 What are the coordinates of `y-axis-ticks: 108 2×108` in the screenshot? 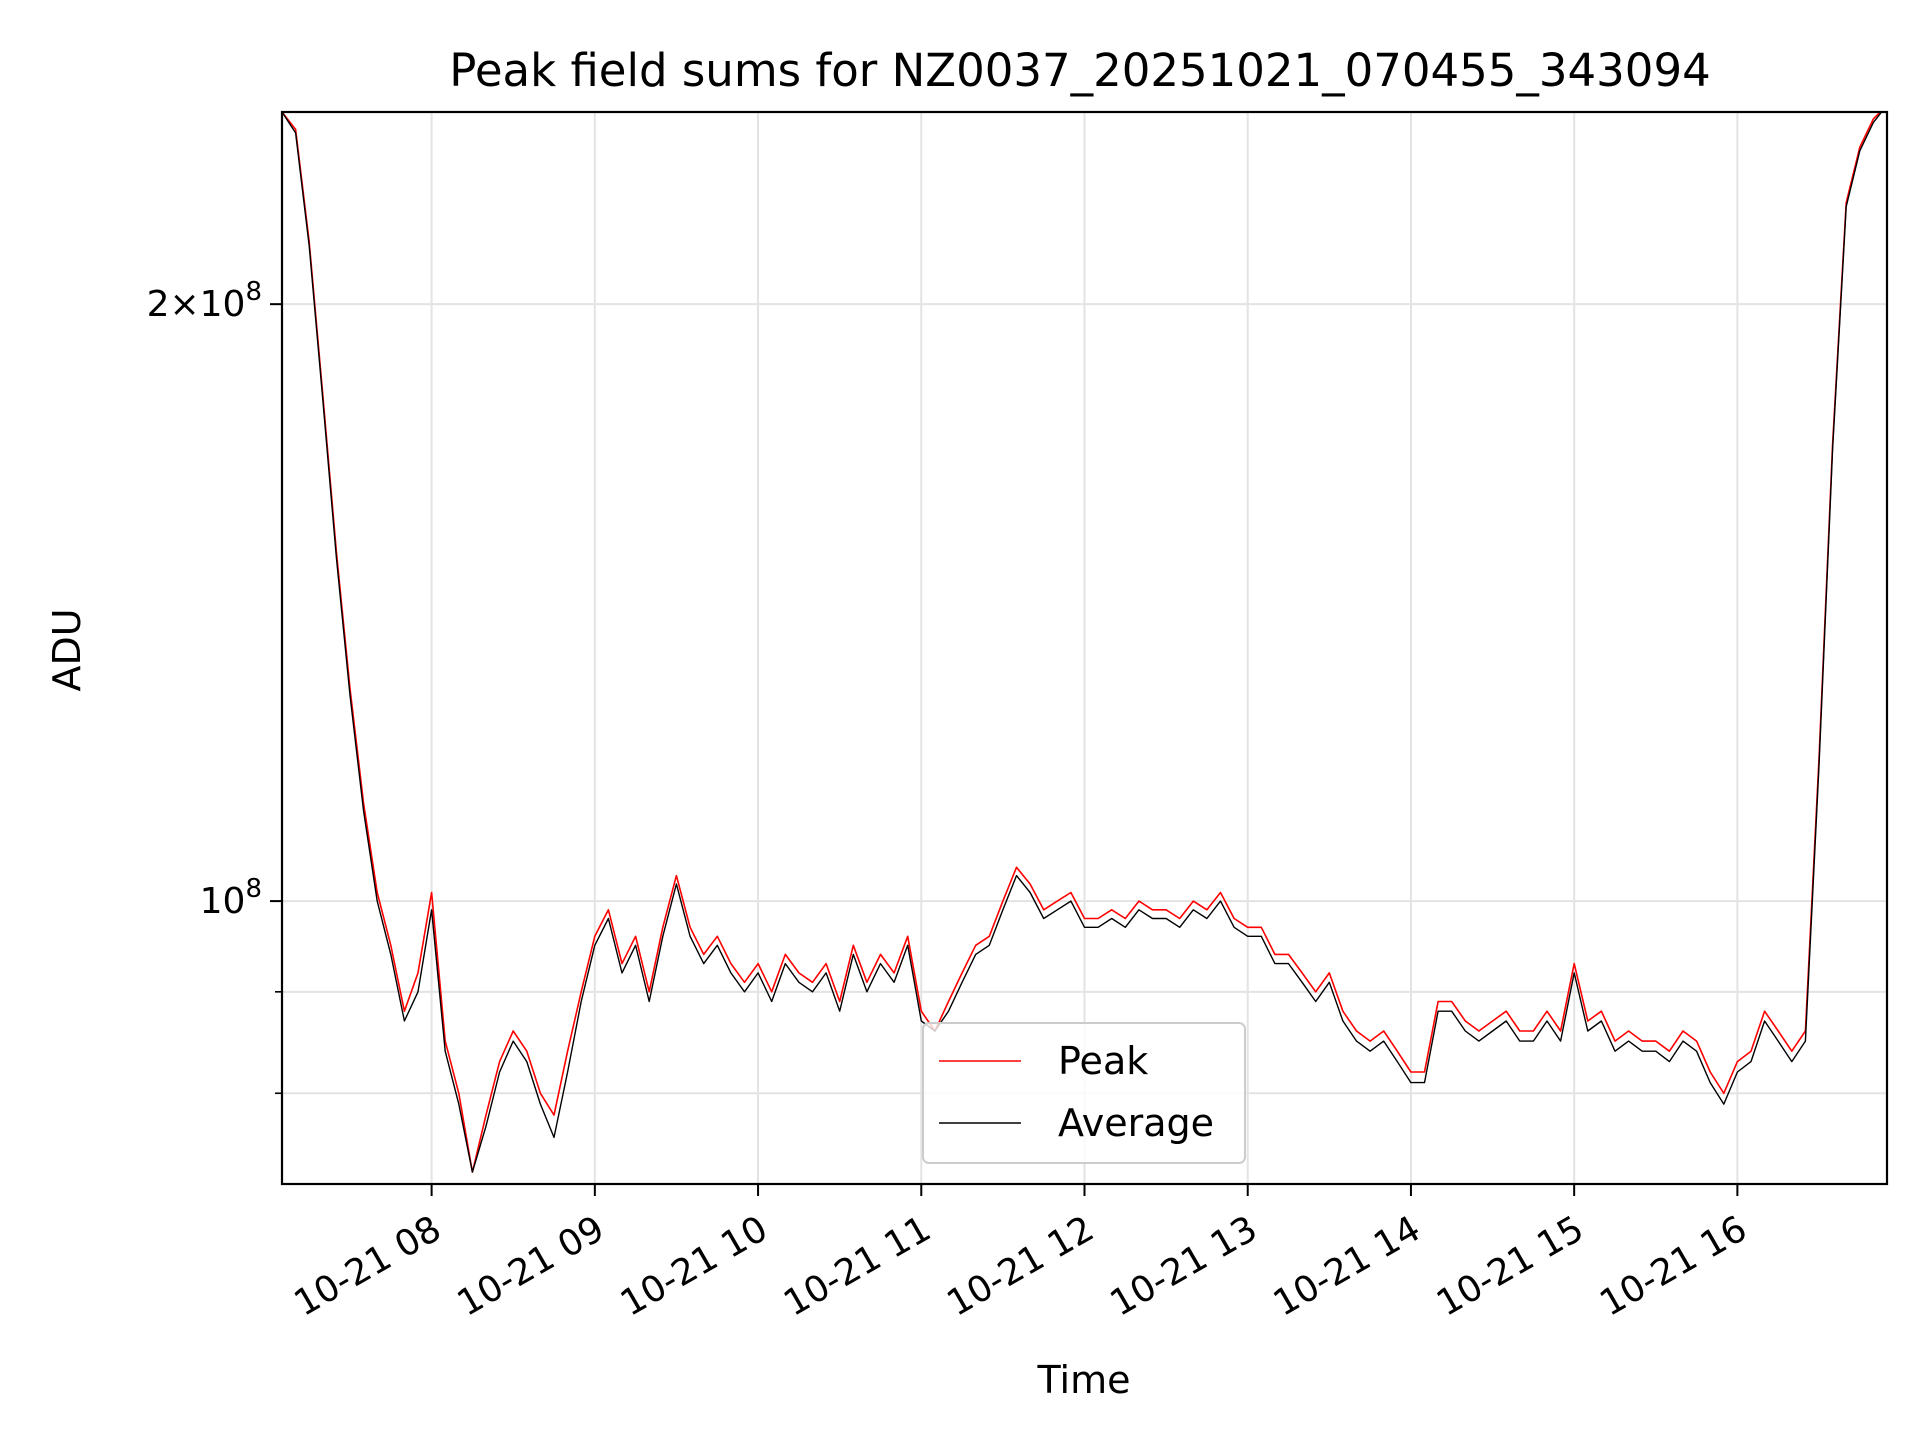 It's located at (214, 686).